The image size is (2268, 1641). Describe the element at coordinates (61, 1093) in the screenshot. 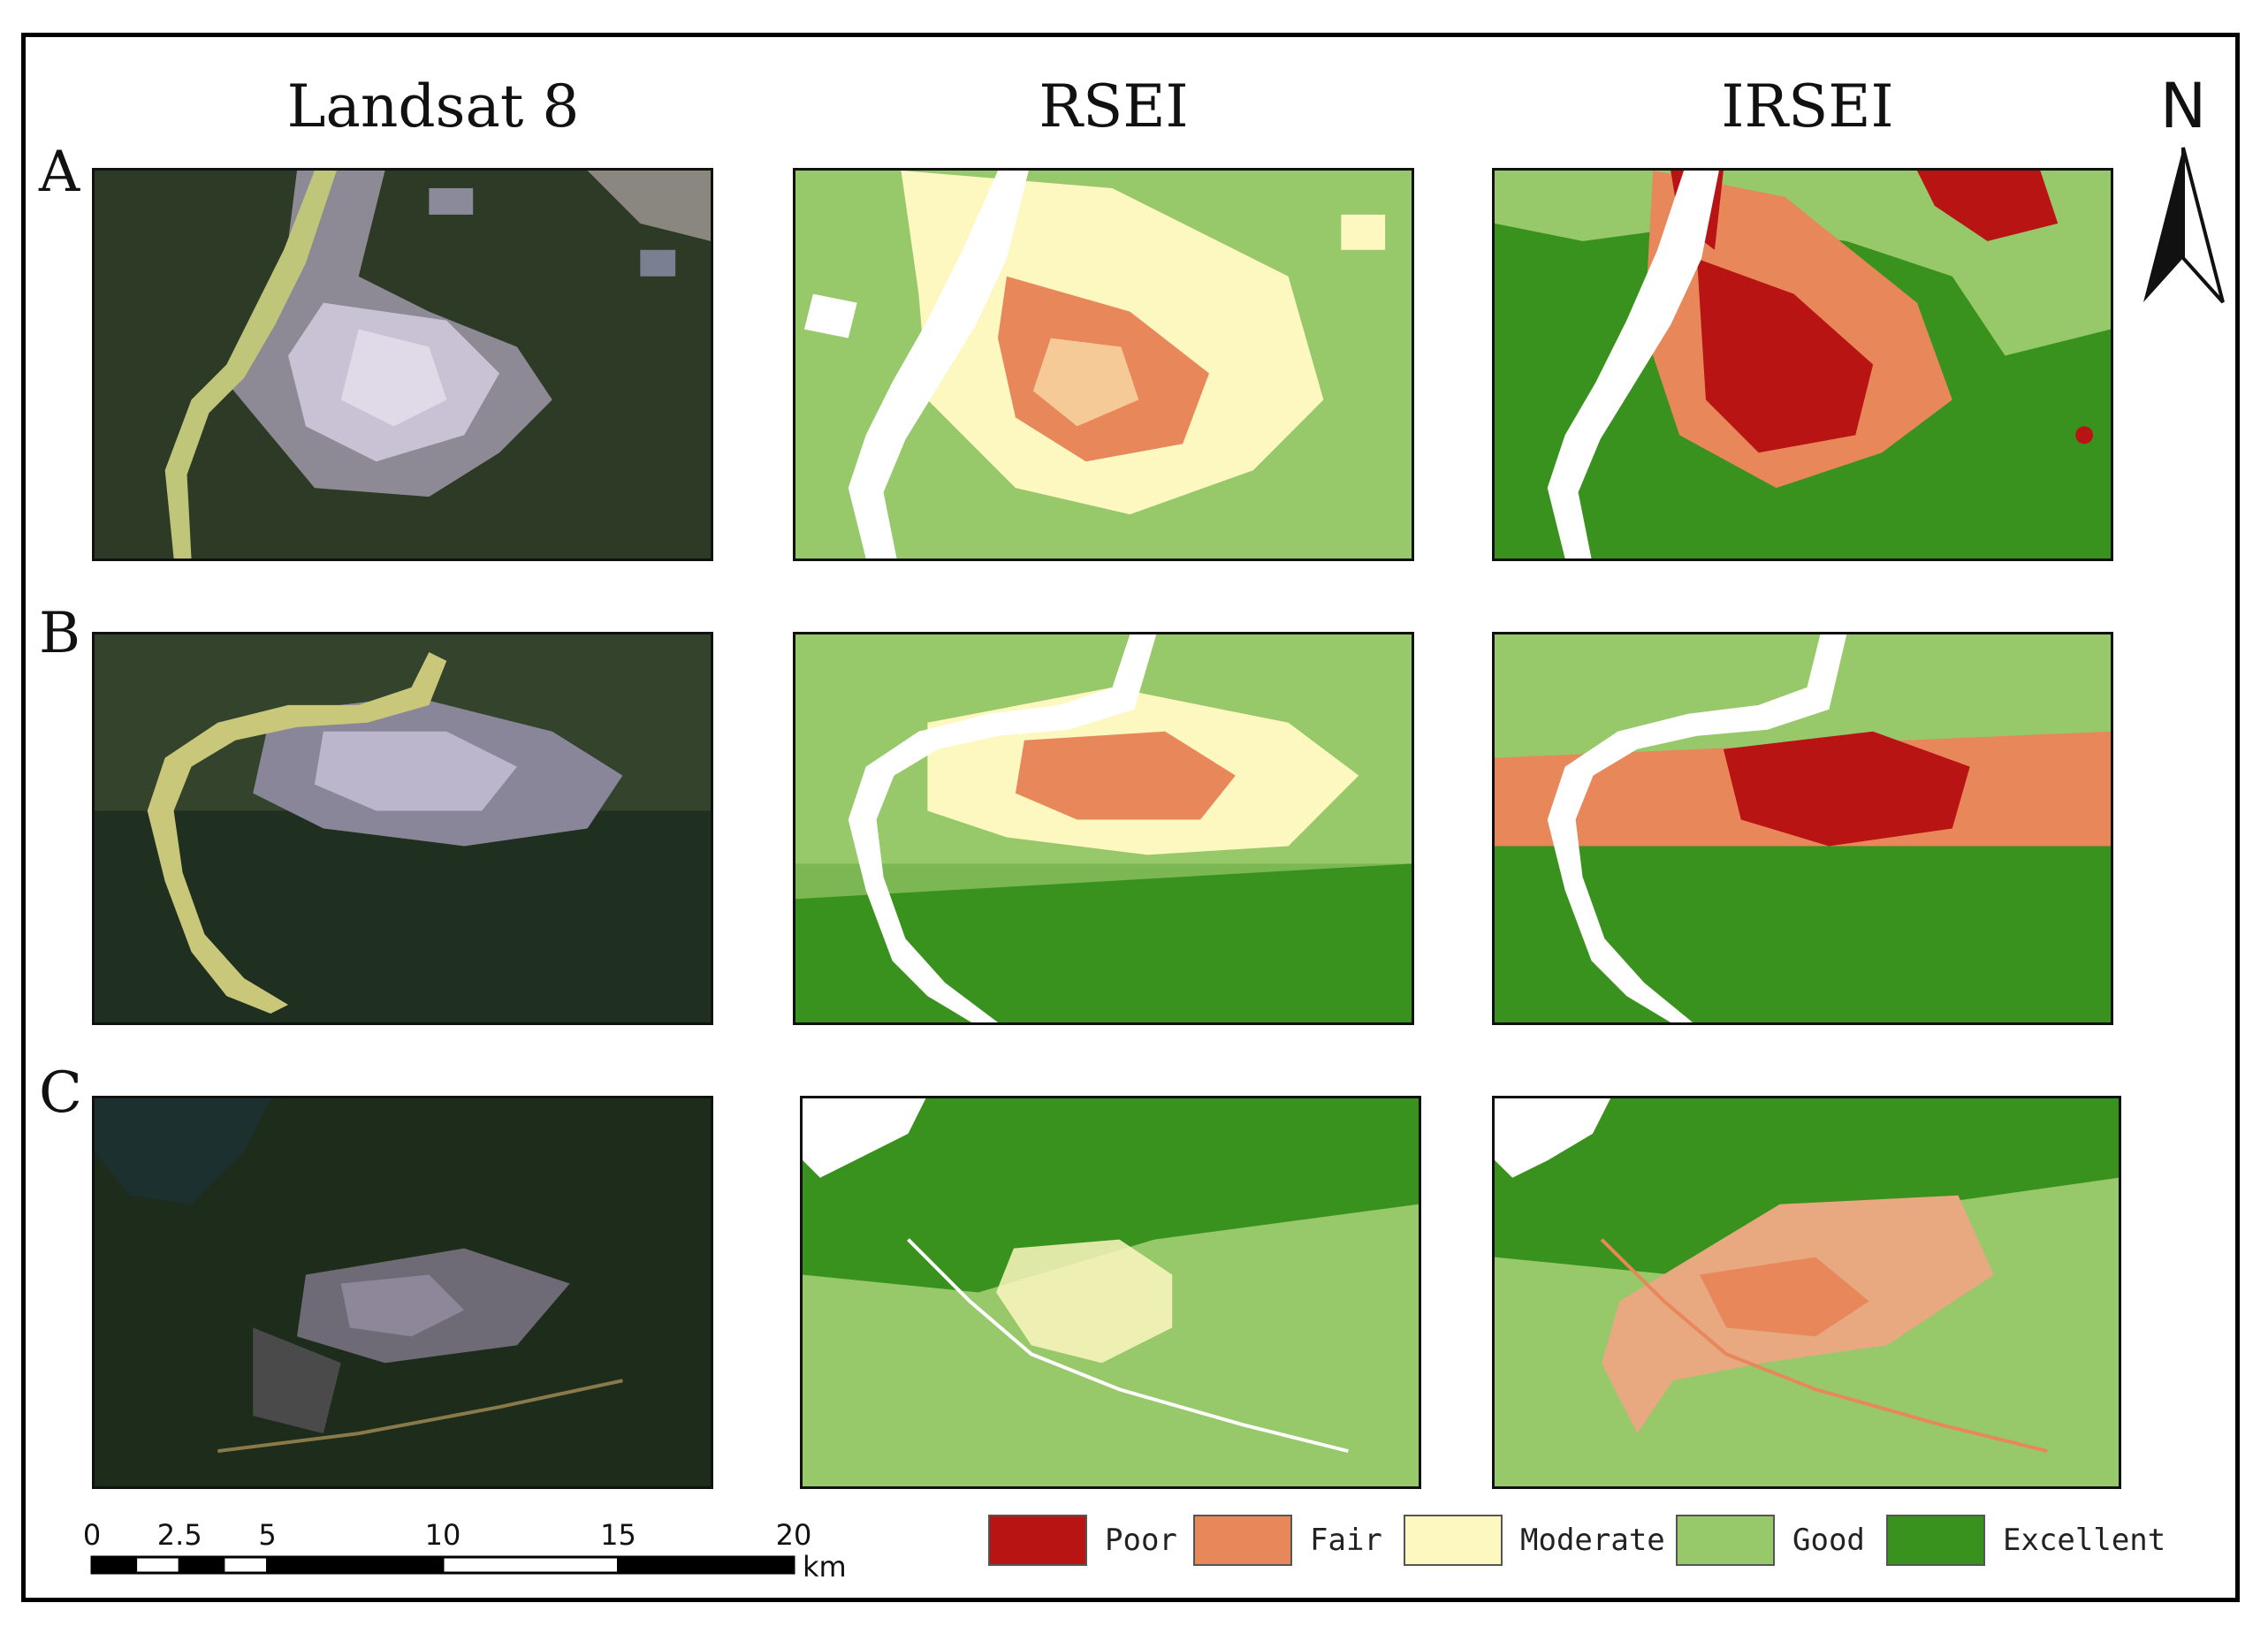

I see `row-label-c: C` at that location.